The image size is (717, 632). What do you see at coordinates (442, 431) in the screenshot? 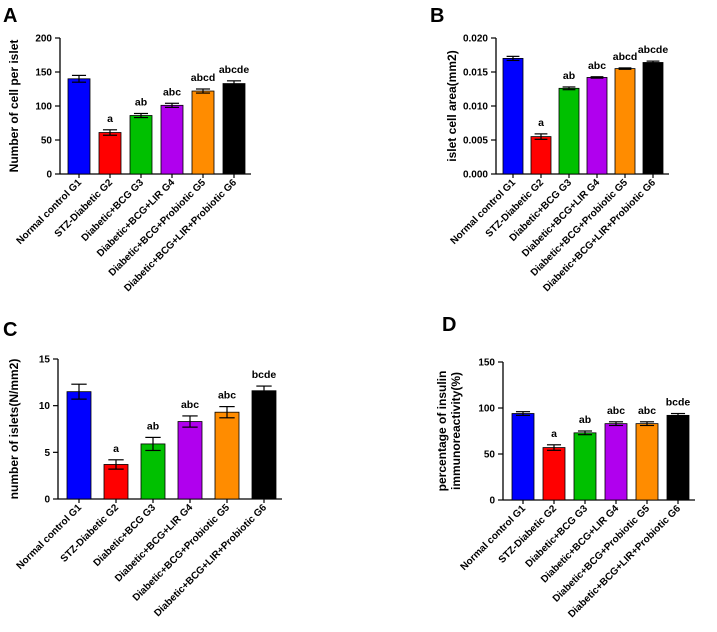
I see `y-axis-label: percentage of insulin` at bounding box center [442, 431].